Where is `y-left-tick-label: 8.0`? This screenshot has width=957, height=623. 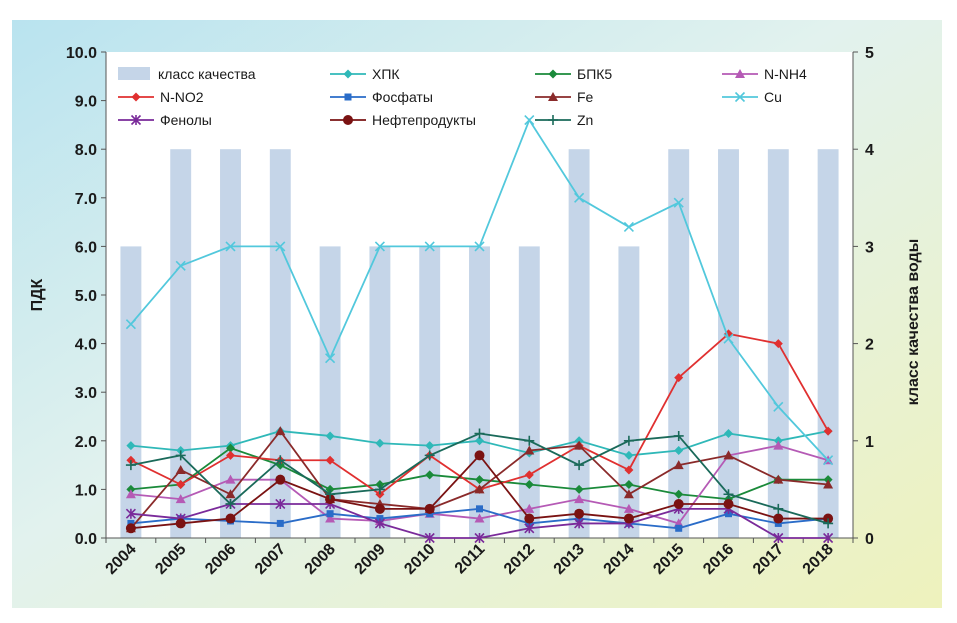
y-left-tick-label: 8.0 is located at coordinates (86, 150).